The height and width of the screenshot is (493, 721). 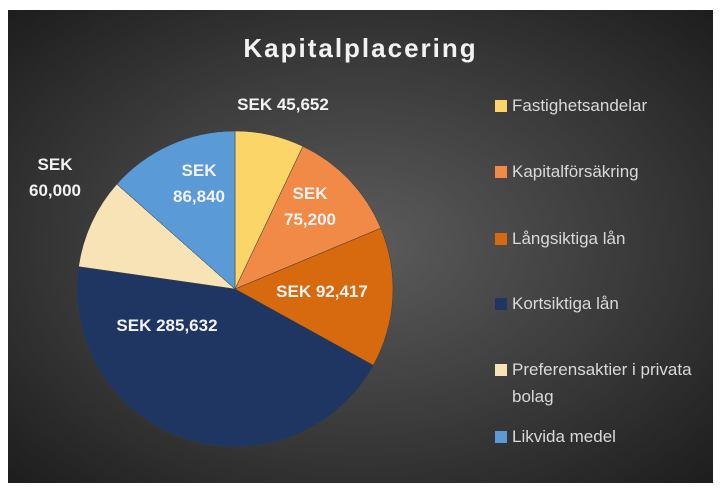 I want to click on legend-entry: Kapitalförsäkring, so click(x=567, y=171).